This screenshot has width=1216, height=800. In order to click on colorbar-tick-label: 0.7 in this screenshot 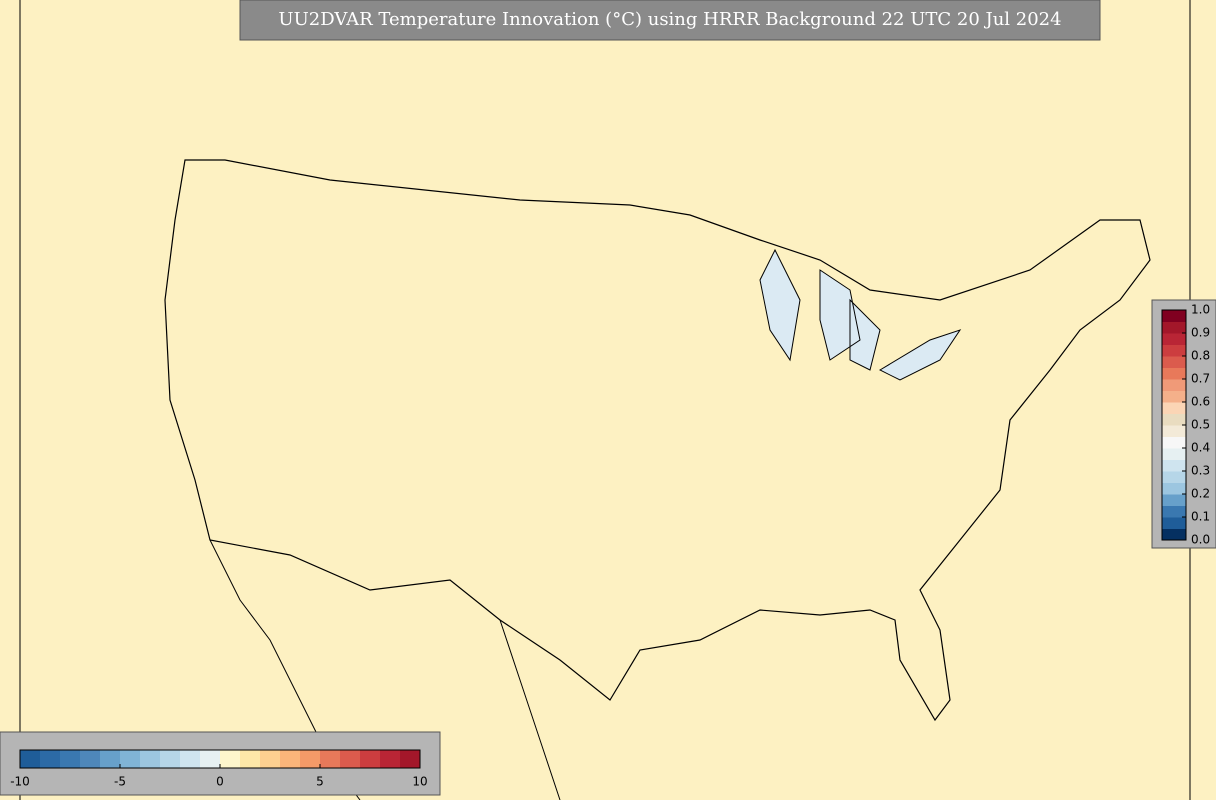, I will do `click(1200, 379)`.